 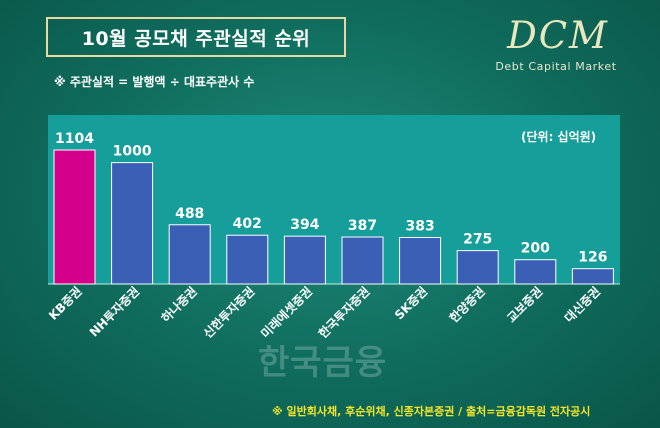 What do you see at coordinates (431, 411) in the screenshot?
I see `source-note: ※ 일반회사채, 후순위채, 신종자본증권 / 출처=금융감독원 전자공시` at bounding box center [431, 411].